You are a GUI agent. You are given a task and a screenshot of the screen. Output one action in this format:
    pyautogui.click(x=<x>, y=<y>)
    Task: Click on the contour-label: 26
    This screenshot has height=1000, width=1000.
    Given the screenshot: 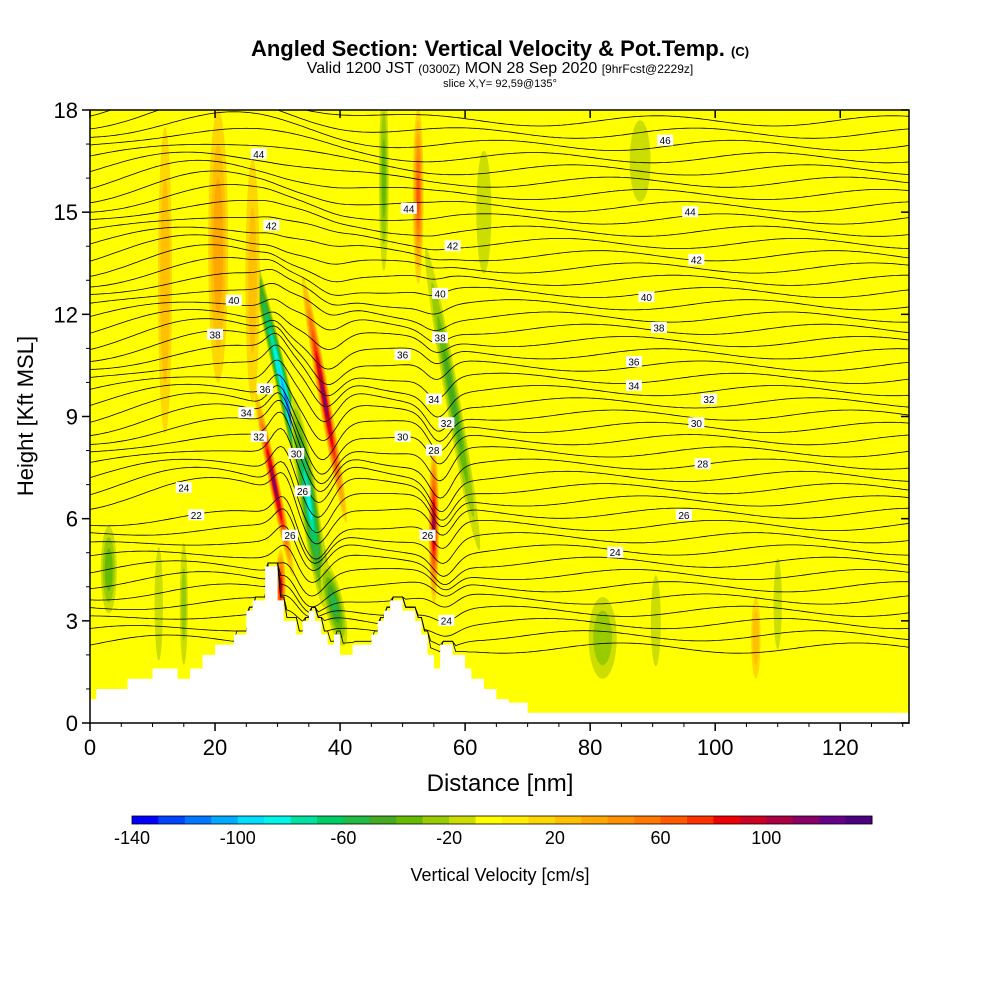 What is the action you would take?
    pyautogui.click(x=302, y=491)
    